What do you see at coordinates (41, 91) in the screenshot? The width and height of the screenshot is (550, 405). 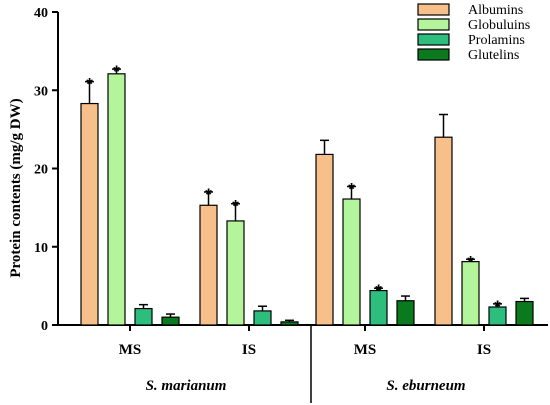 I see `y-tick-label: 30` at bounding box center [41, 91].